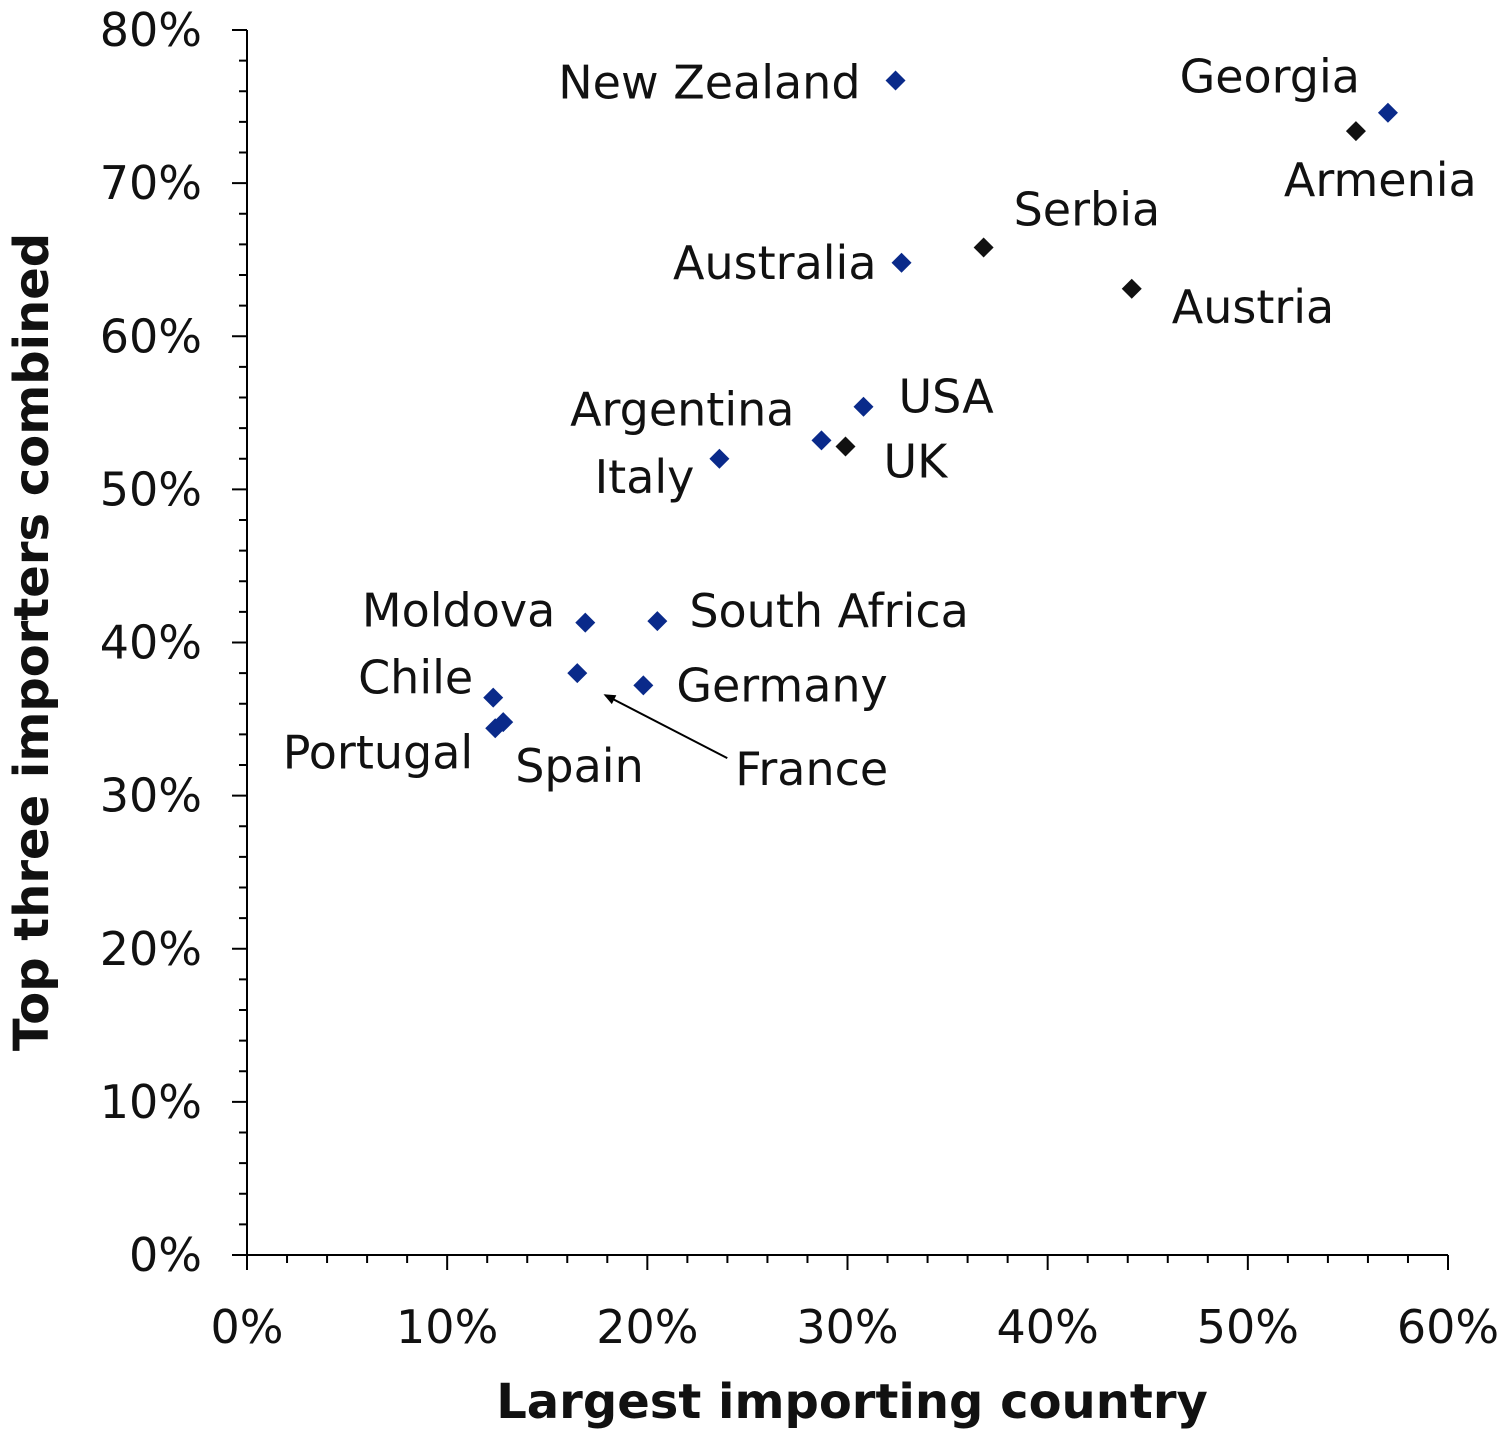  What do you see at coordinates (947, 397) in the screenshot?
I see `data-point-label: USA` at bounding box center [947, 397].